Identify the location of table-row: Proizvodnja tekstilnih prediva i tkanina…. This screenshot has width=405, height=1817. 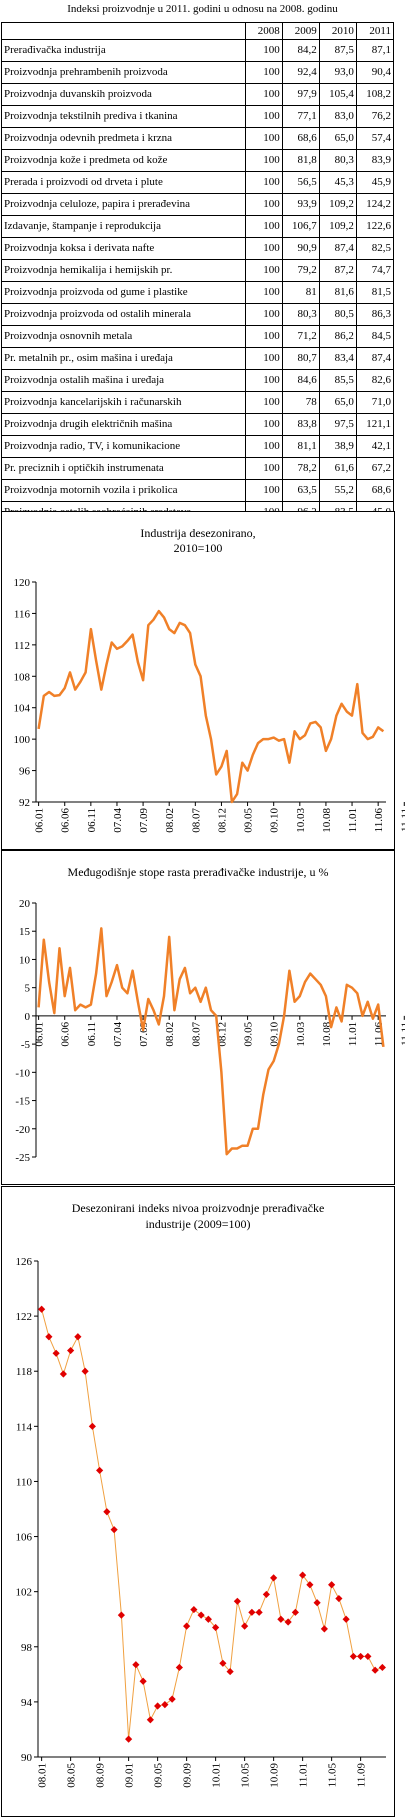
(198, 116).